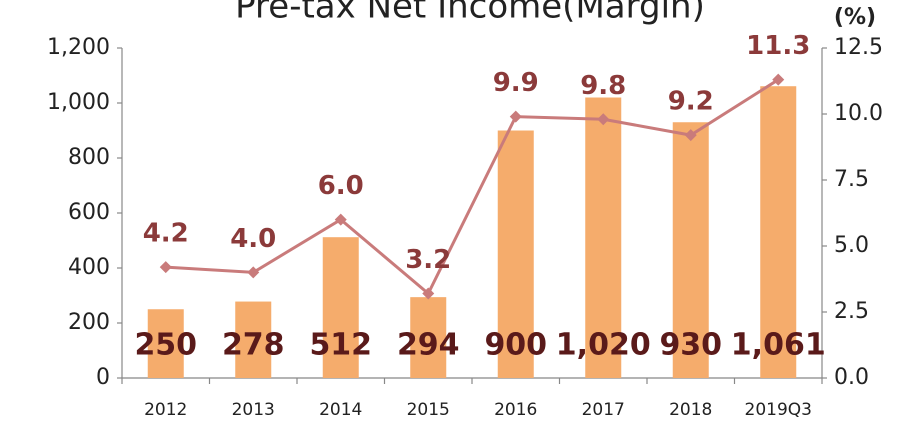 This screenshot has height=426, width=918. Describe the element at coordinates (855, 17) in the screenshot. I see `y2-axis-label: (%)` at that location.